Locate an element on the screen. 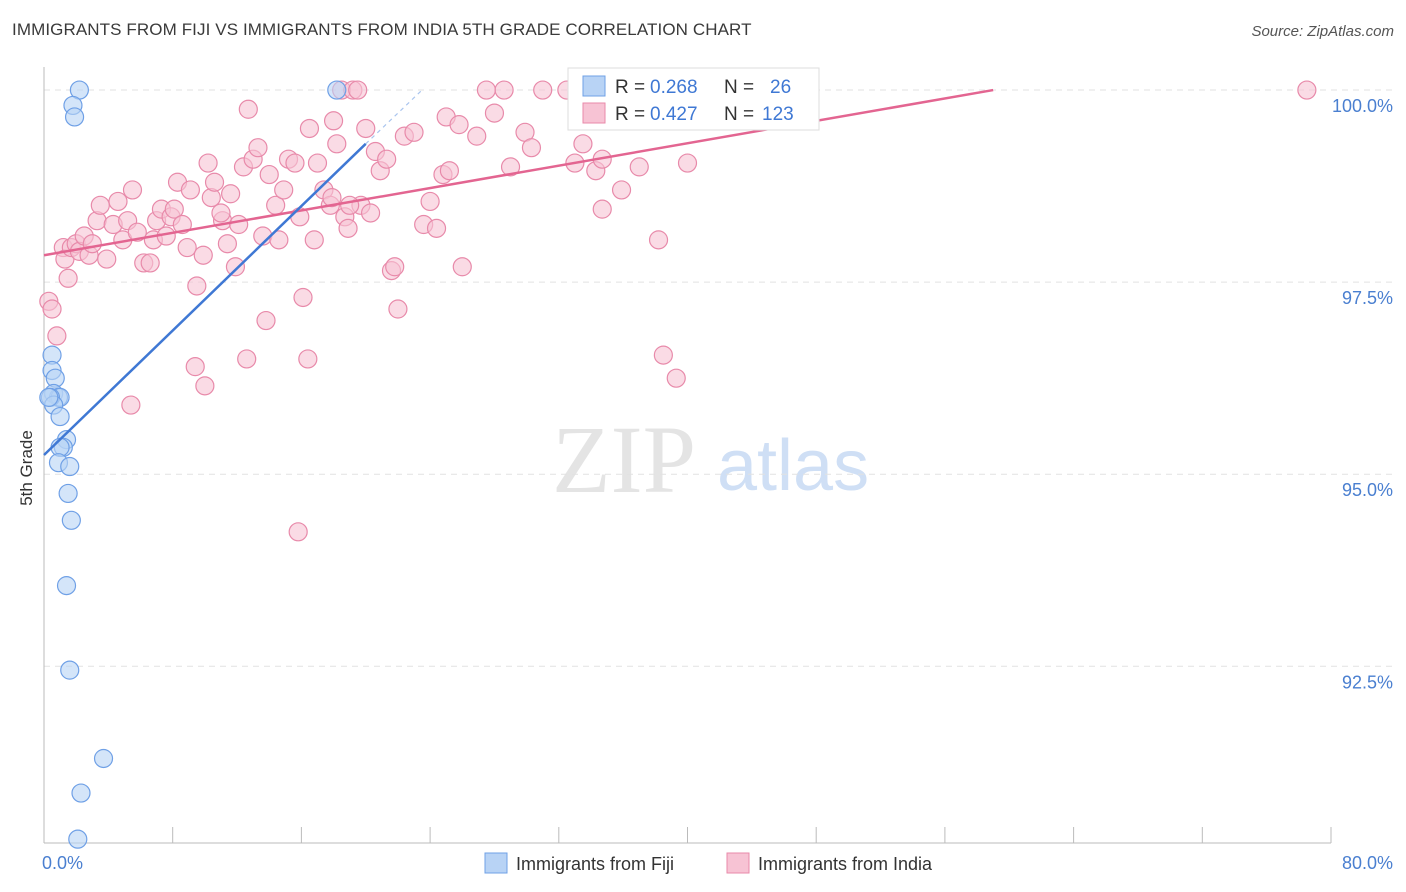 The width and height of the screenshot is (1406, 892). fiji-trend-line is located at coordinates (205, 299).